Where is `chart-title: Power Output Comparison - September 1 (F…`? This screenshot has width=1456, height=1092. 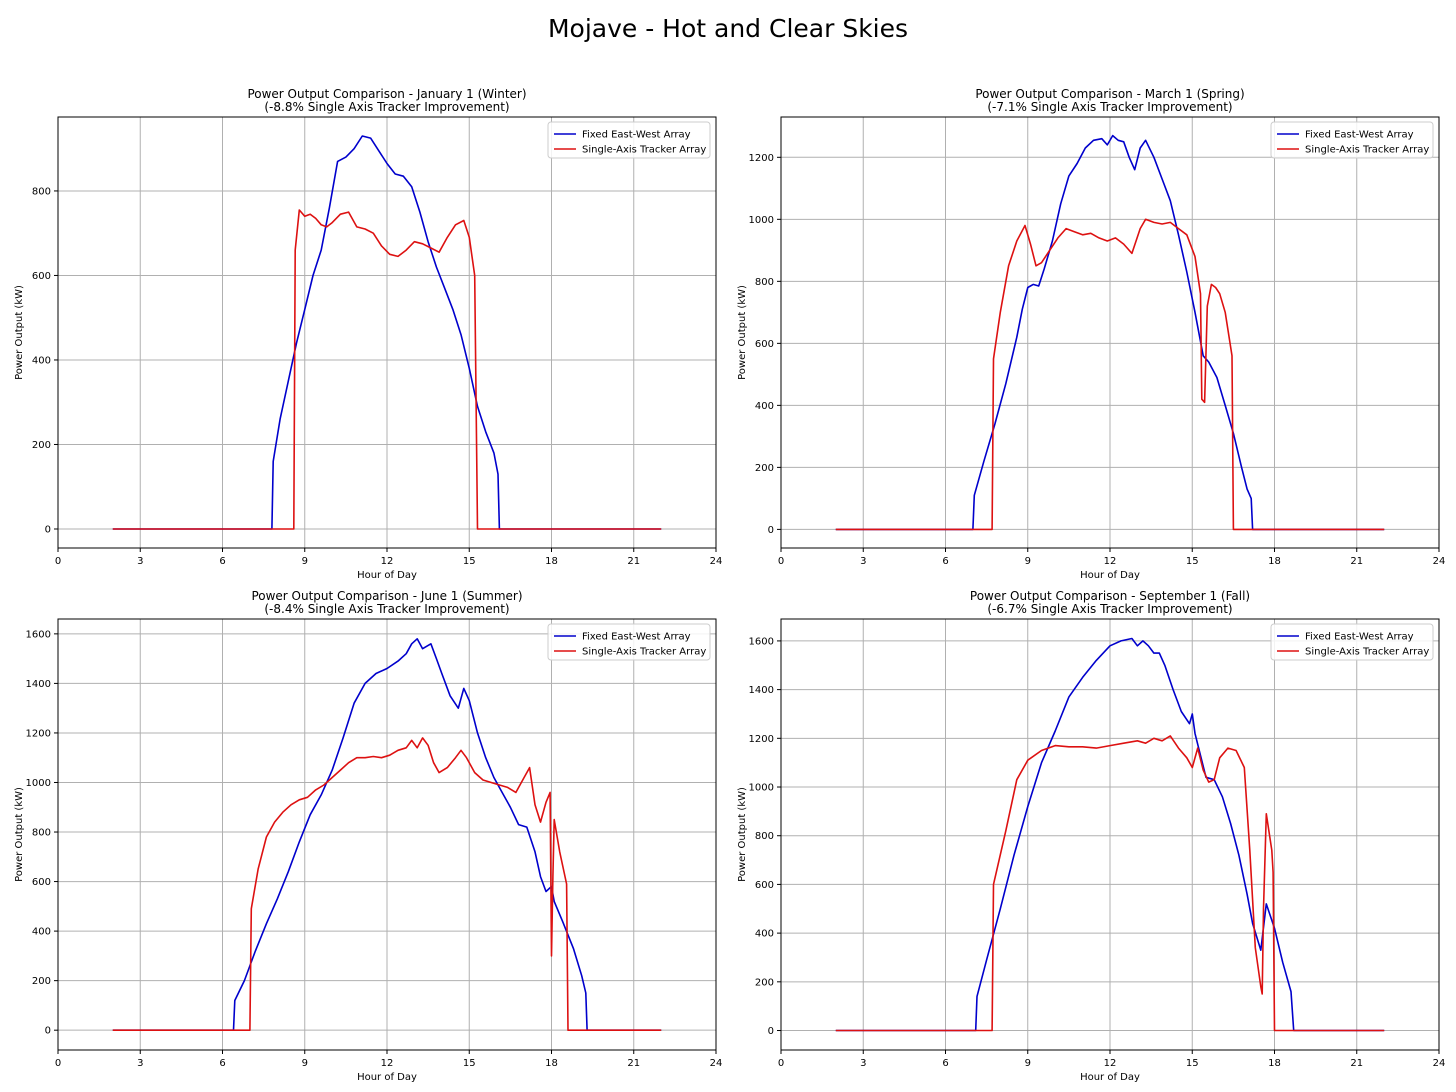 chart-title: Power Output Comparison - September 1 (F… is located at coordinates (1110, 596).